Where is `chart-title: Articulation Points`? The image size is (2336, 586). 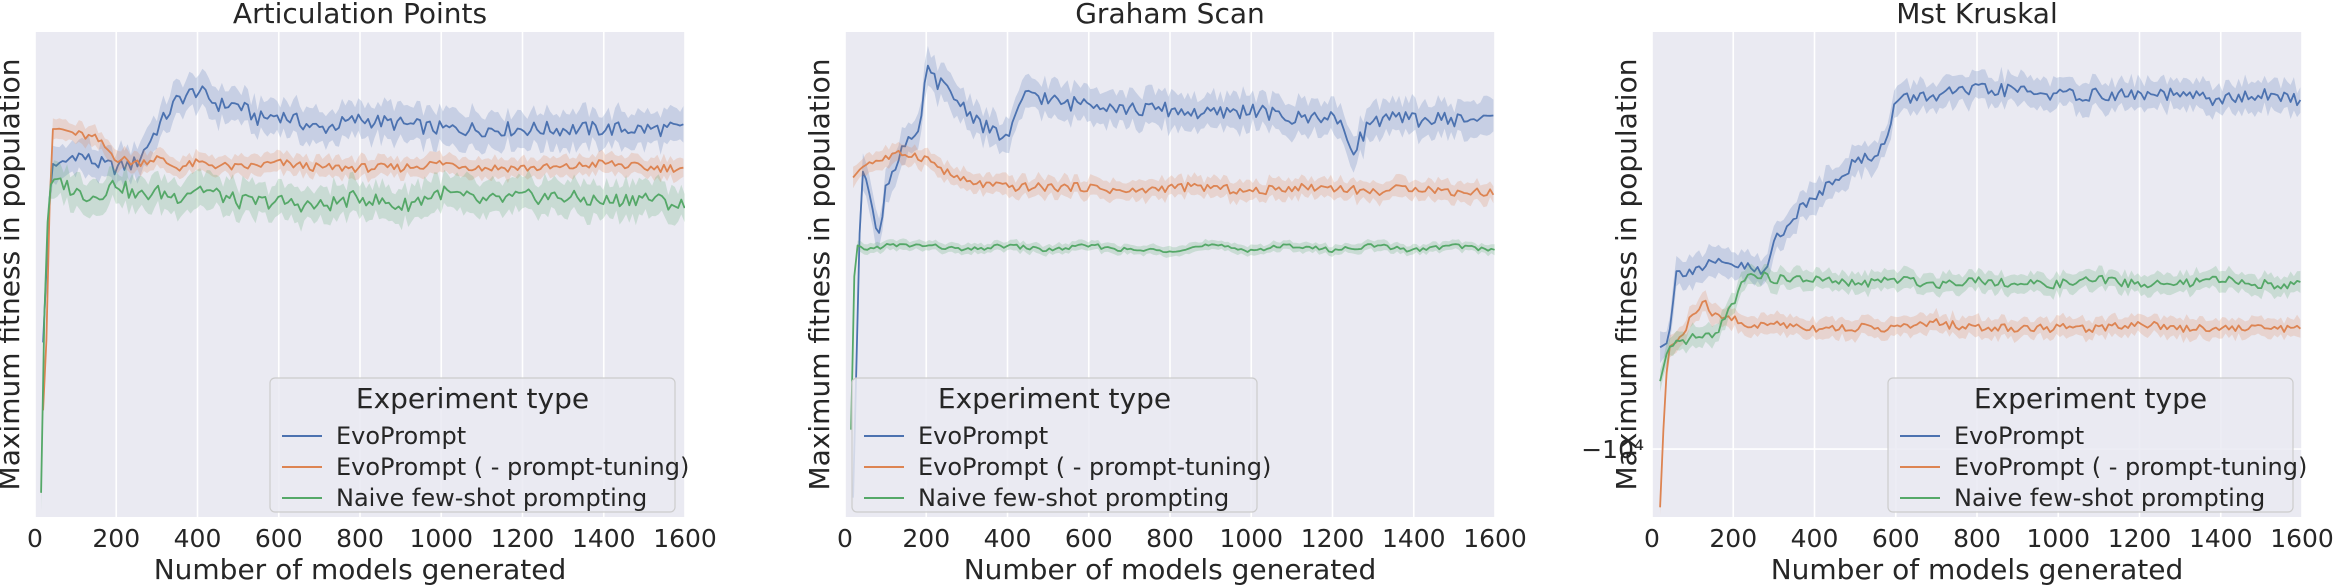
chart-title: Articulation Points is located at coordinates (360, 15).